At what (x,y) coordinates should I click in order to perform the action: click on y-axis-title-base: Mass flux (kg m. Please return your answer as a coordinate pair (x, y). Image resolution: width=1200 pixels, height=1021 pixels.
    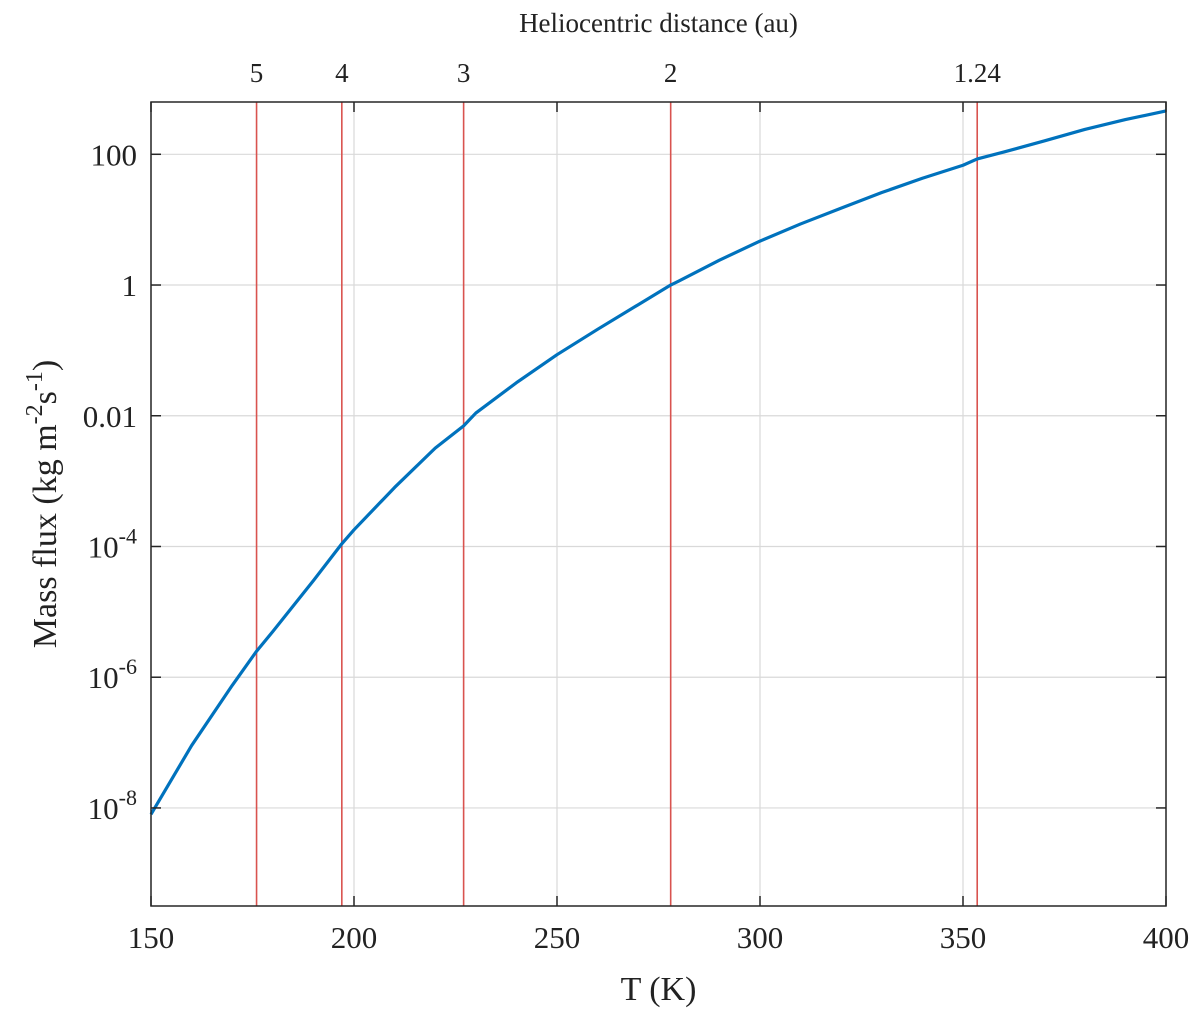
    Looking at the image, I should click on (45, 536).